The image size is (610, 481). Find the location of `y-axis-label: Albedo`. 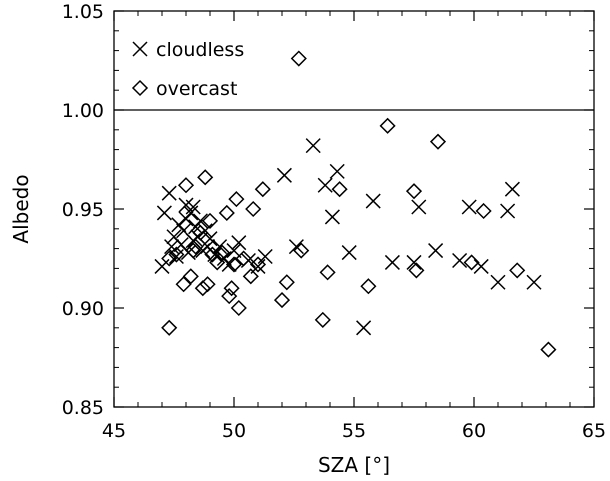

y-axis-label: Albedo is located at coordinates (21, 208).